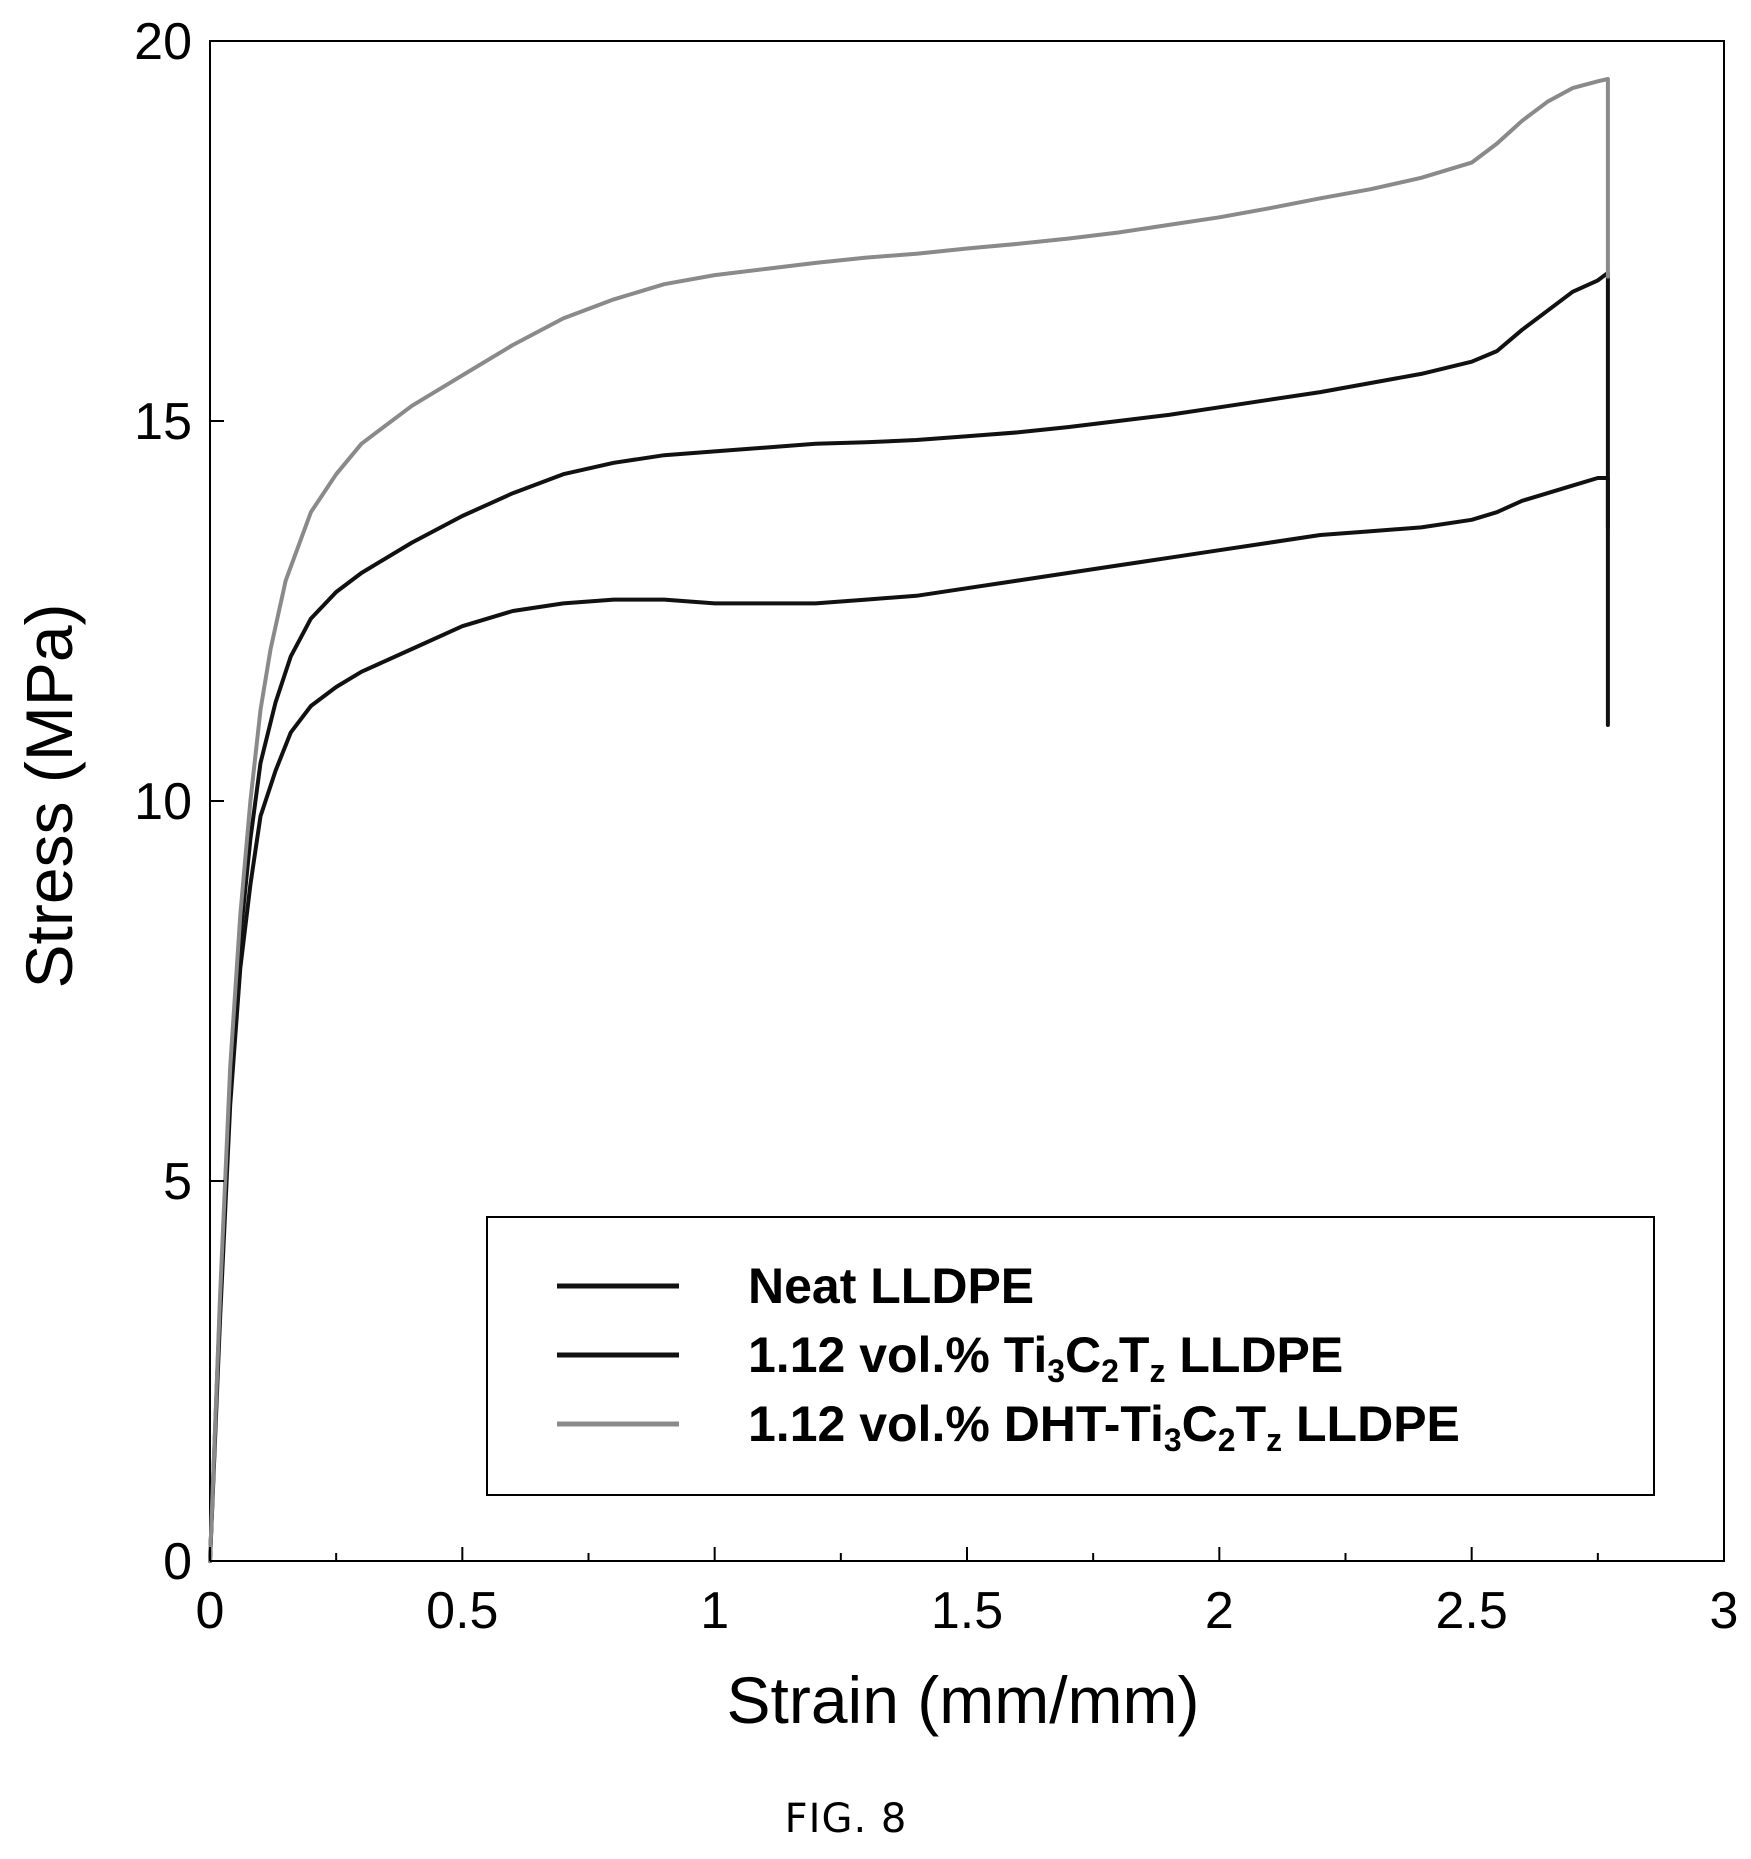  I want to click on y-tick-label: 10, so click(163, 802).